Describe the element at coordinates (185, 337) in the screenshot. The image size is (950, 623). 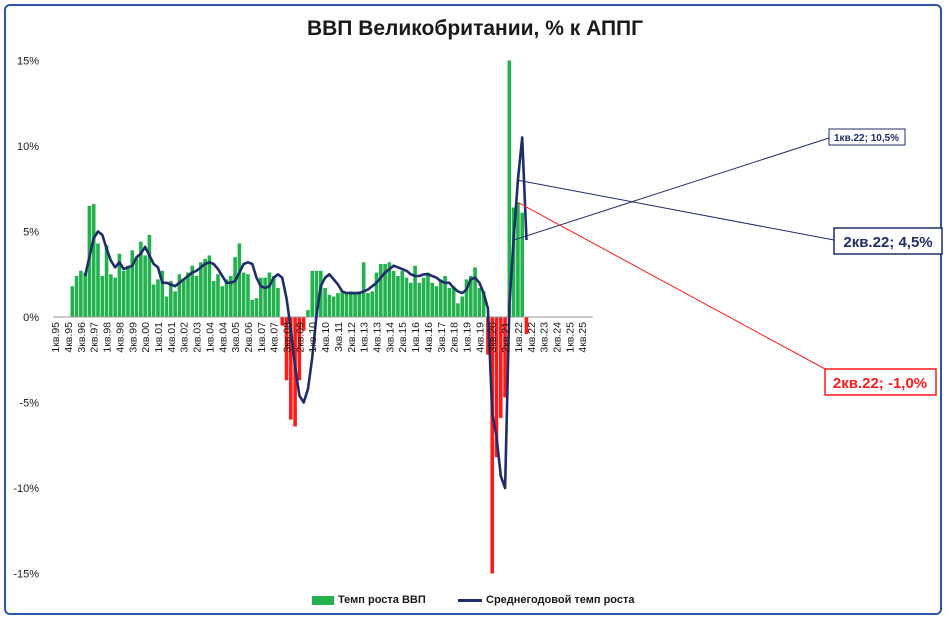
I see `x-tick-label: 3кв.02` at that location.